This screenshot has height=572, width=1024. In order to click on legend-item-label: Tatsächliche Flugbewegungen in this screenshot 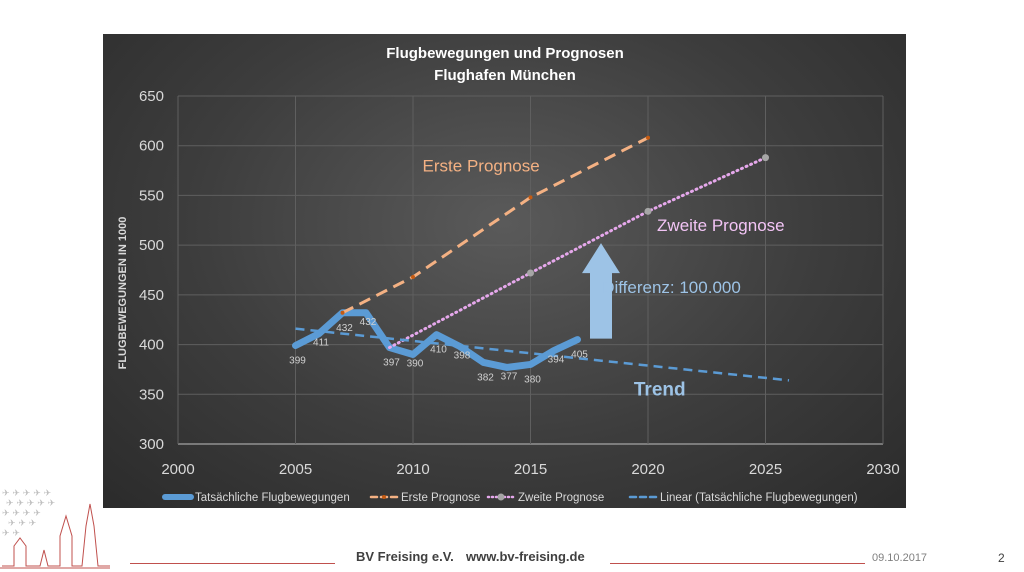, I will do `click(272, 498)`.